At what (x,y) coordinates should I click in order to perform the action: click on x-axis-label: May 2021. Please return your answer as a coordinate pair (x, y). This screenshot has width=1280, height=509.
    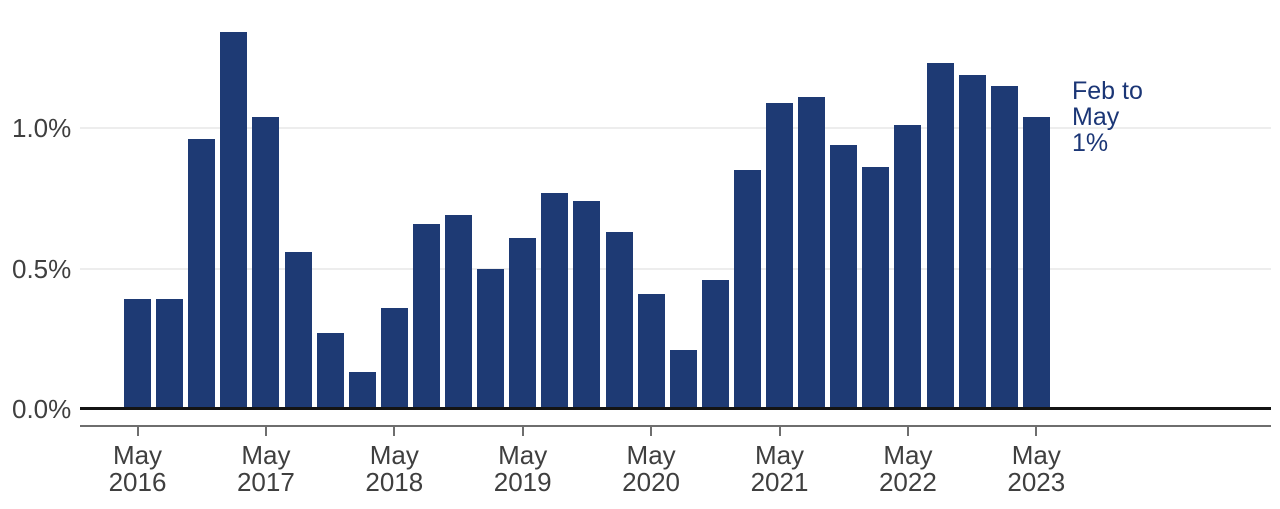
    Looking at the image, I should click on (779, 468).